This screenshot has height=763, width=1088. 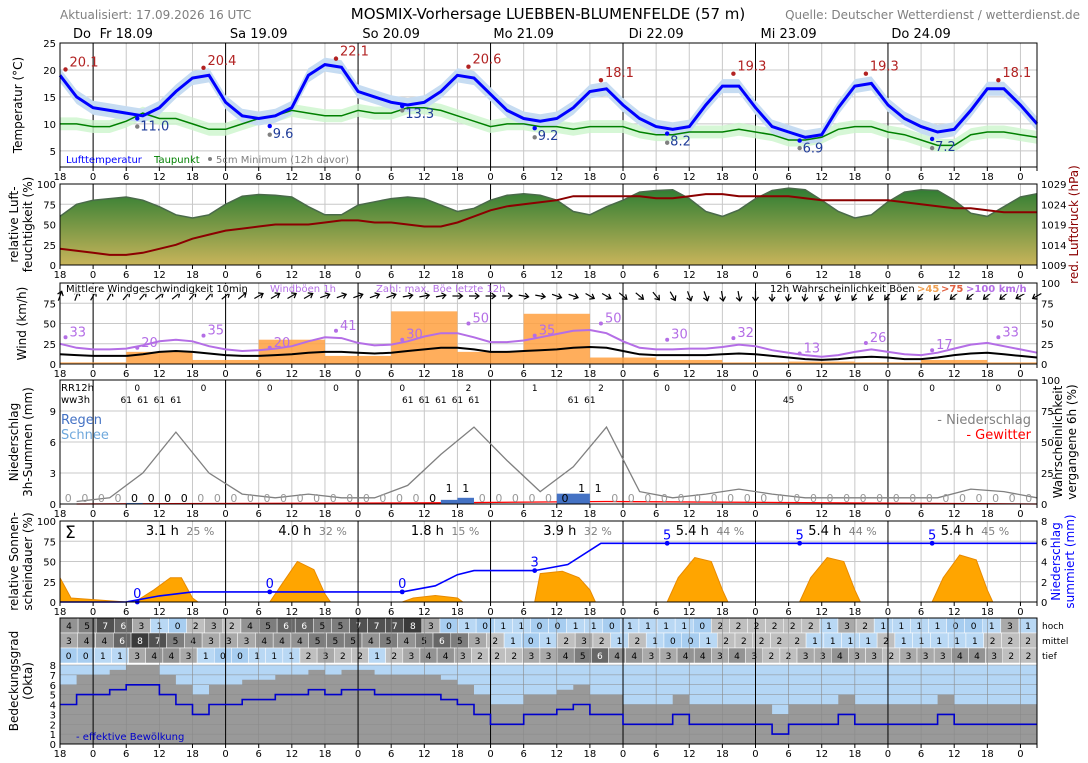 I want to click on legend-precipitation: - Niederschlag, so click(x=984, y=420).